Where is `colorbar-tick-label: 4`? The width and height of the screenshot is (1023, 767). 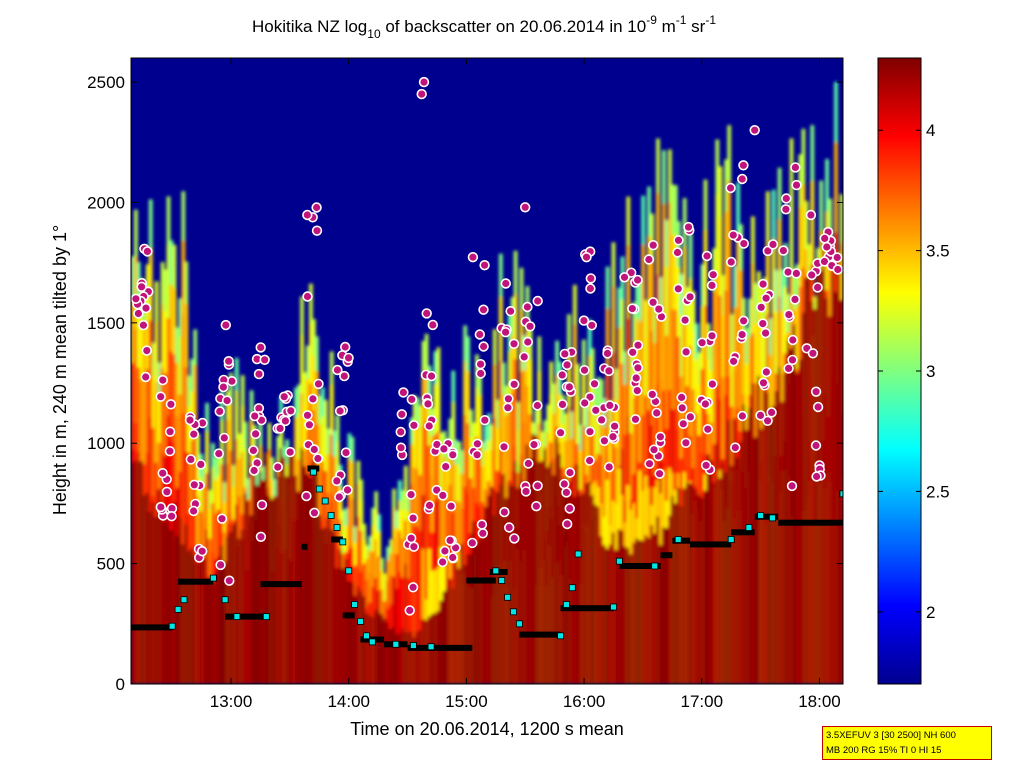 colorbar-tick-label: 4 is located at coordinates (930, 130).